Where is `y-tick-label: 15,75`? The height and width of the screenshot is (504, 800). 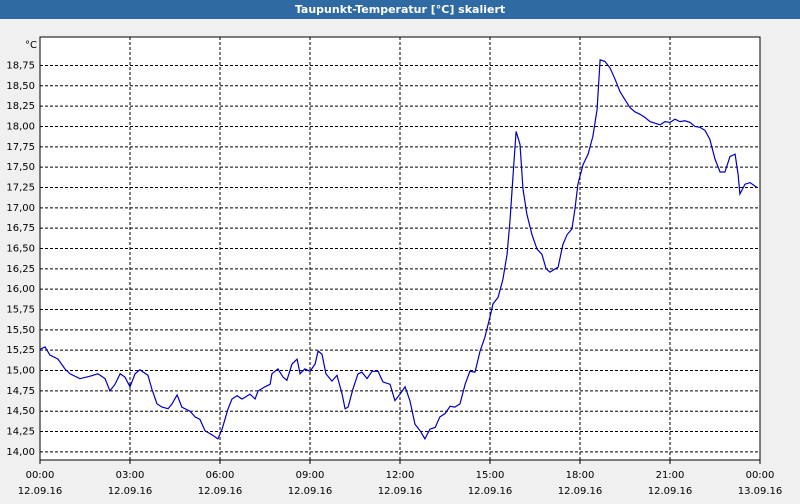 y-tick-label: 15,75 is located at coordinates (20, 310).